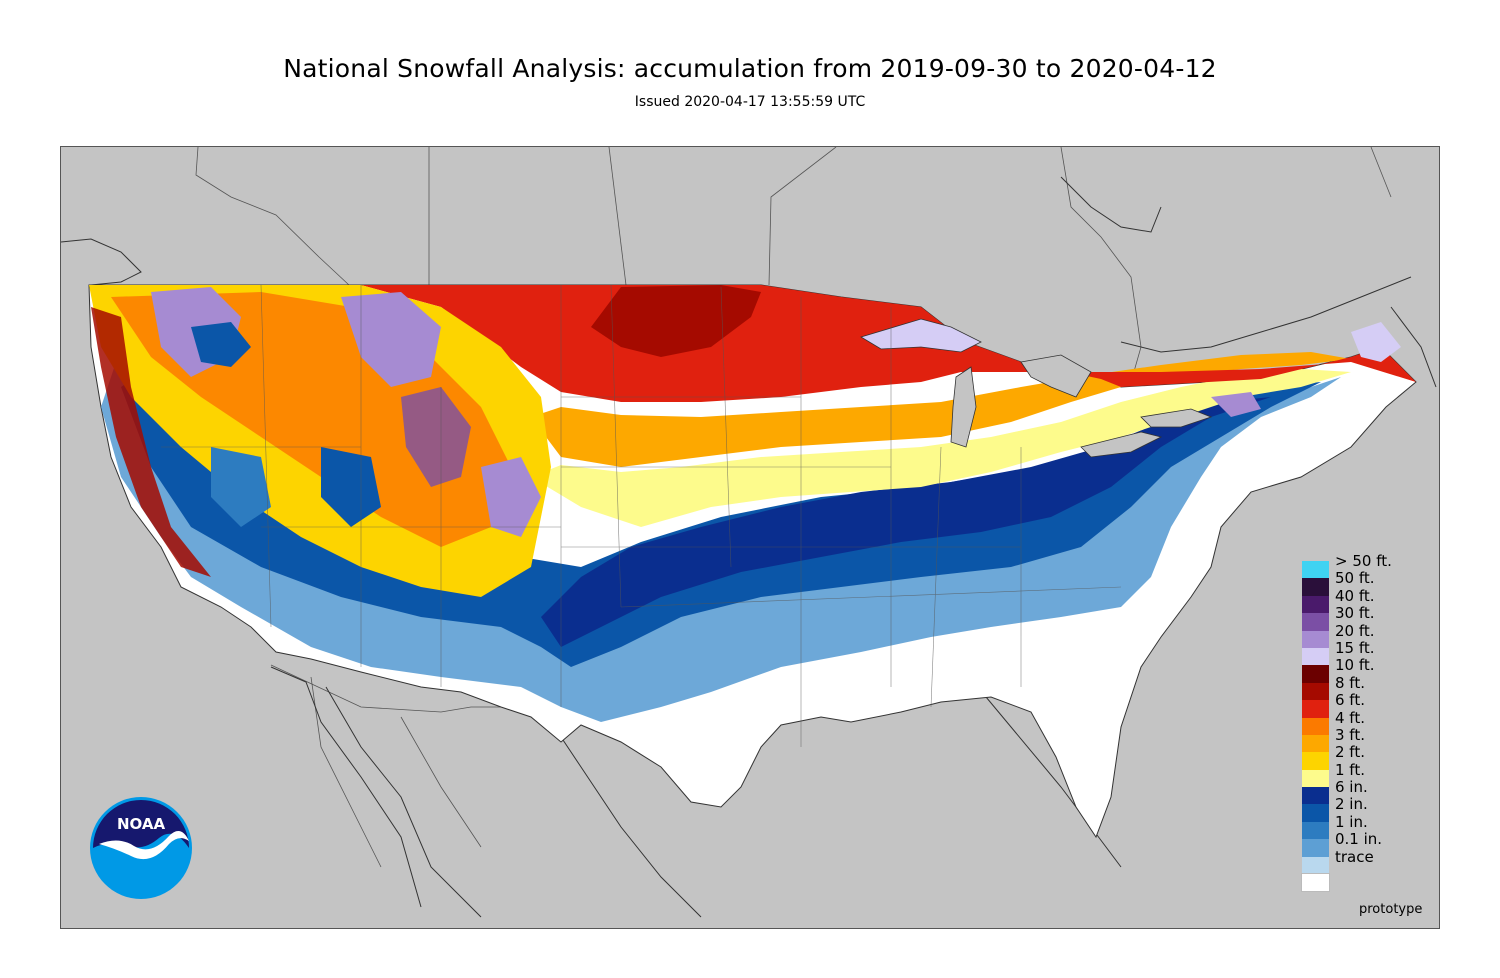 The image size is (1500, 978). What do you see at coordinates (1121, 444) in the screenshot?
I see `lake-erie` at bounding box center [1121, 444].